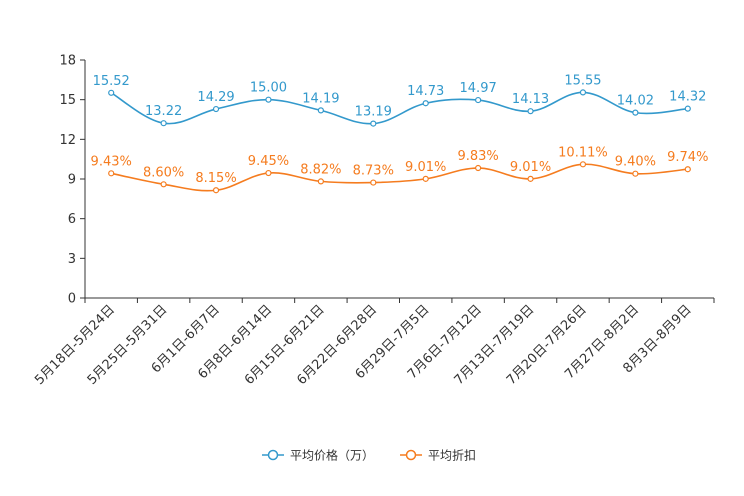  What do you see at coordinates (530, 99) in the screenshot?
I see `data-label: 14.13` at bounding box center [530, 99].